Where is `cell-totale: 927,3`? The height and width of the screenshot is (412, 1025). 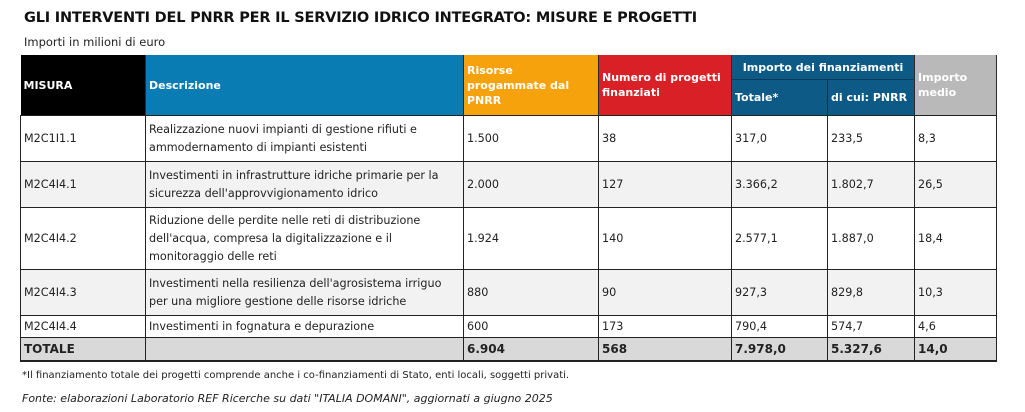 cell-totale: 927,3 is located at coordinates (779, 292).